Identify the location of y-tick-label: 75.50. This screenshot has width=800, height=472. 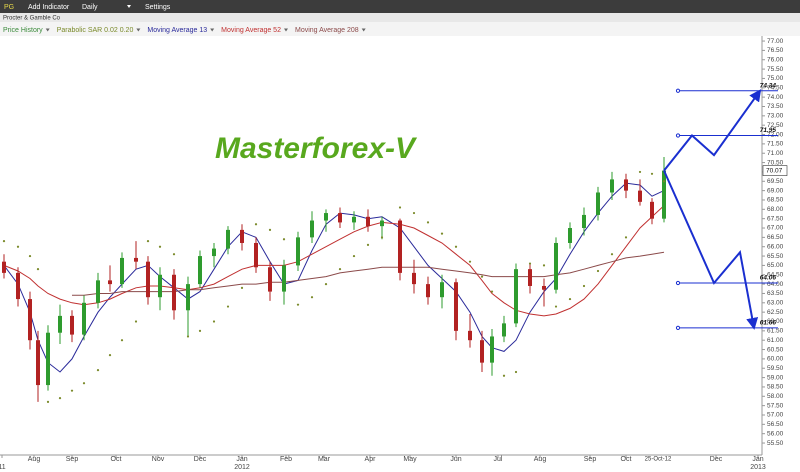
(775, 69).